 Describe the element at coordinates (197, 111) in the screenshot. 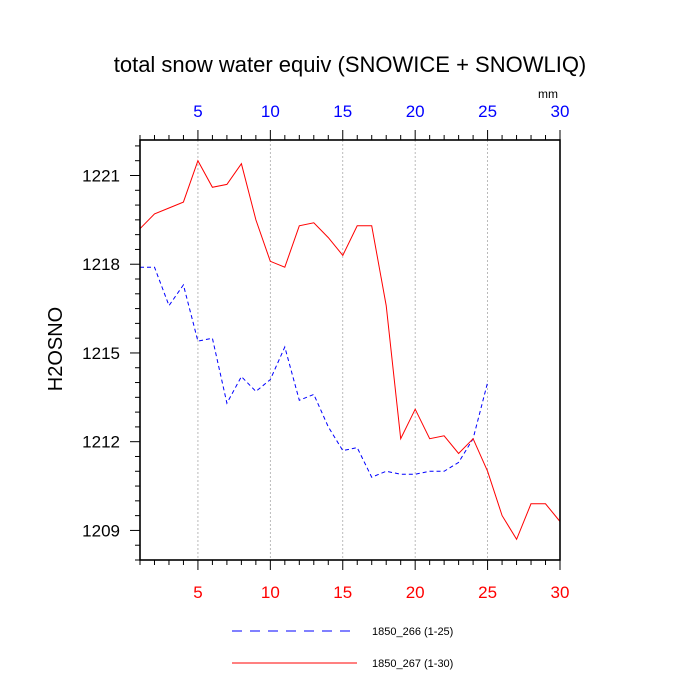

I see `x-tick-label-top: 5` at that location.